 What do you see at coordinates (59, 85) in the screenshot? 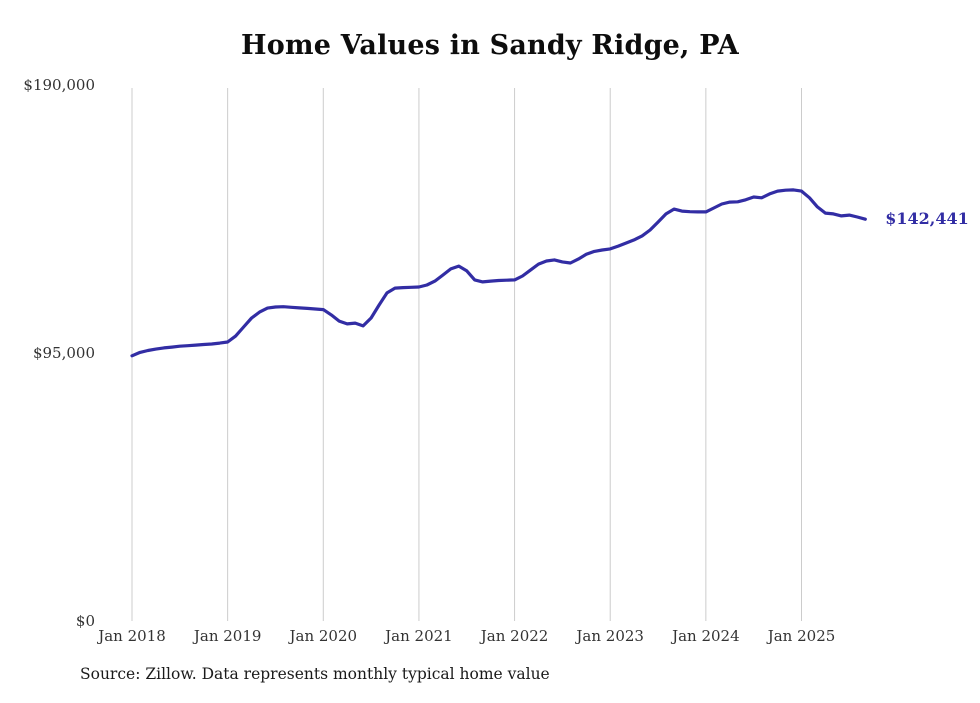
I see `y-tick-label: $190,000` at bounding box center [59, 85].